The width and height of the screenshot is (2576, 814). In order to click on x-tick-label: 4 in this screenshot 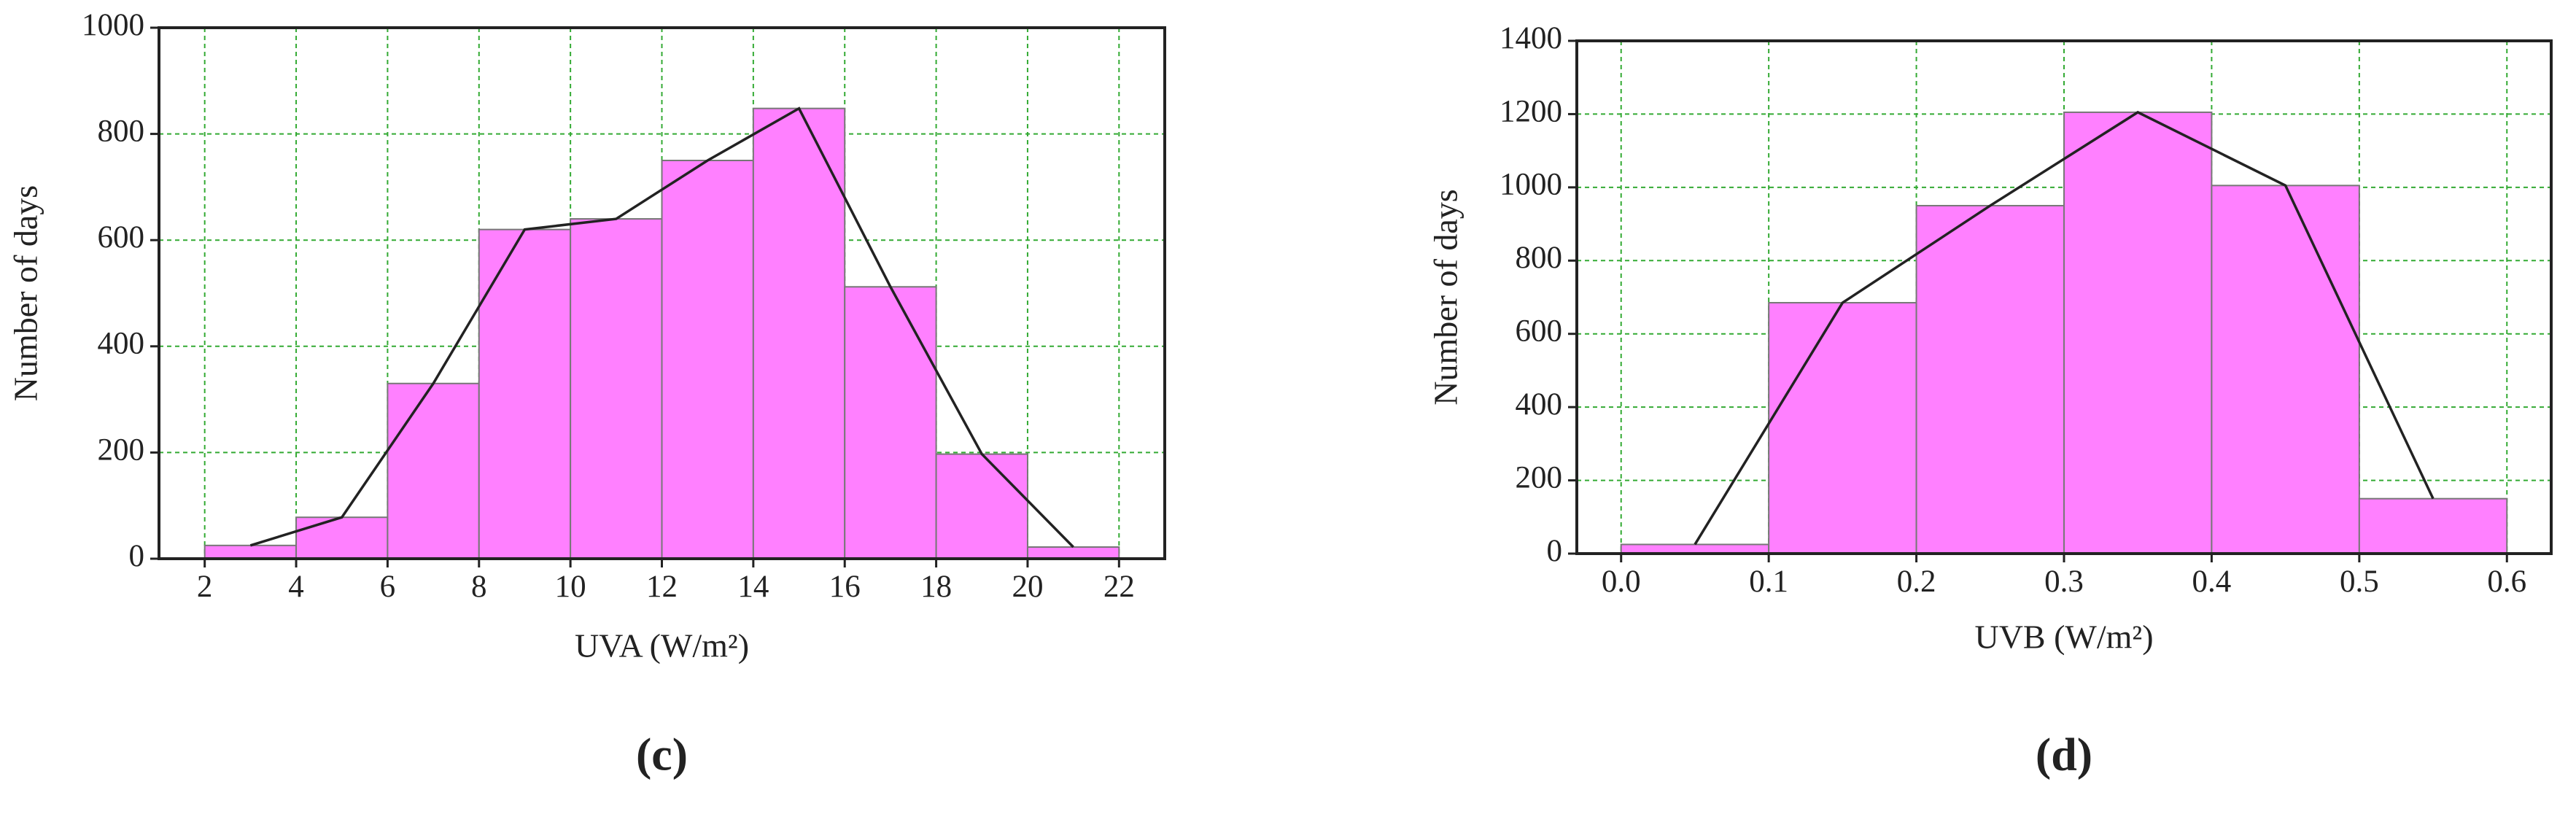, I will do `click(296, 587)`.